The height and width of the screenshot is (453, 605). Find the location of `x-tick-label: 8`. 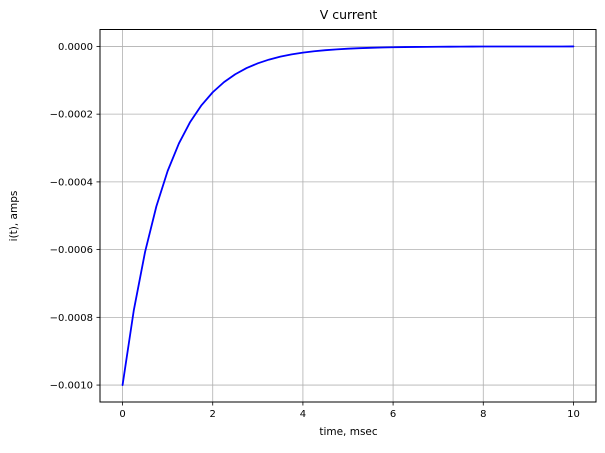

x-tick-label: 8 is located at coordinates (483, 414).